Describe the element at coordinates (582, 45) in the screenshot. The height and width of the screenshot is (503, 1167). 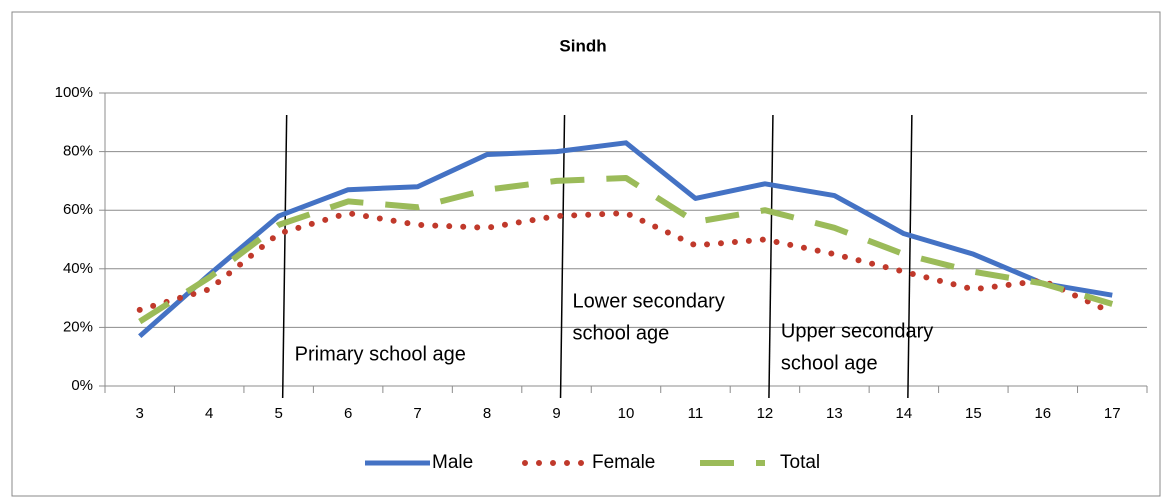
I see `chart-title: Sindh` at that location.